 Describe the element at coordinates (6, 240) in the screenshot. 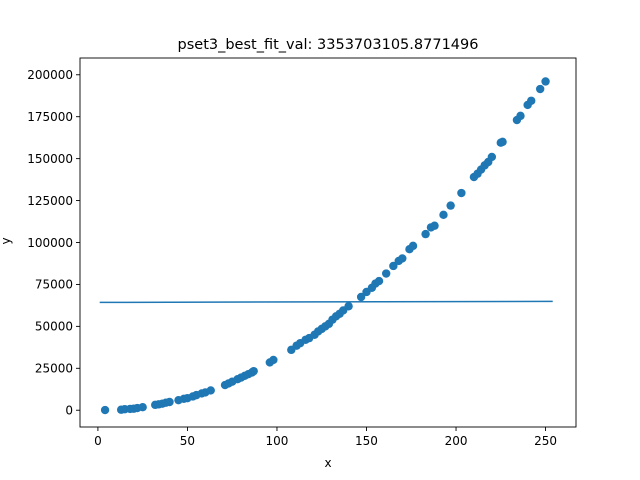

I see `y-axis-label: y` at that location.